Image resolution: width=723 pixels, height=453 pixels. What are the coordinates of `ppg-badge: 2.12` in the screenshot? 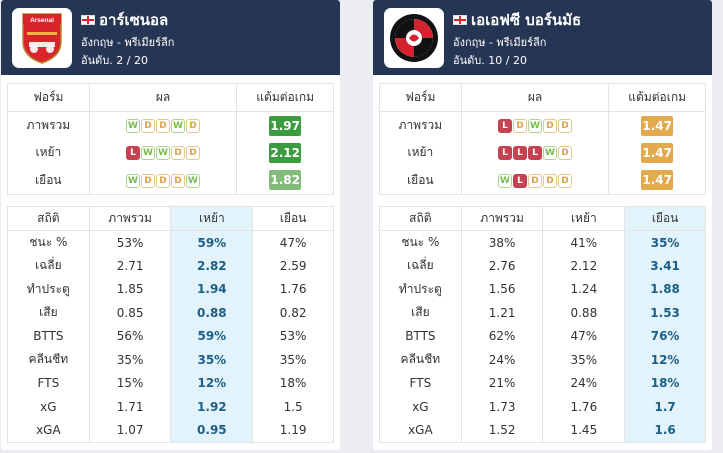 It's located at (285, 152).